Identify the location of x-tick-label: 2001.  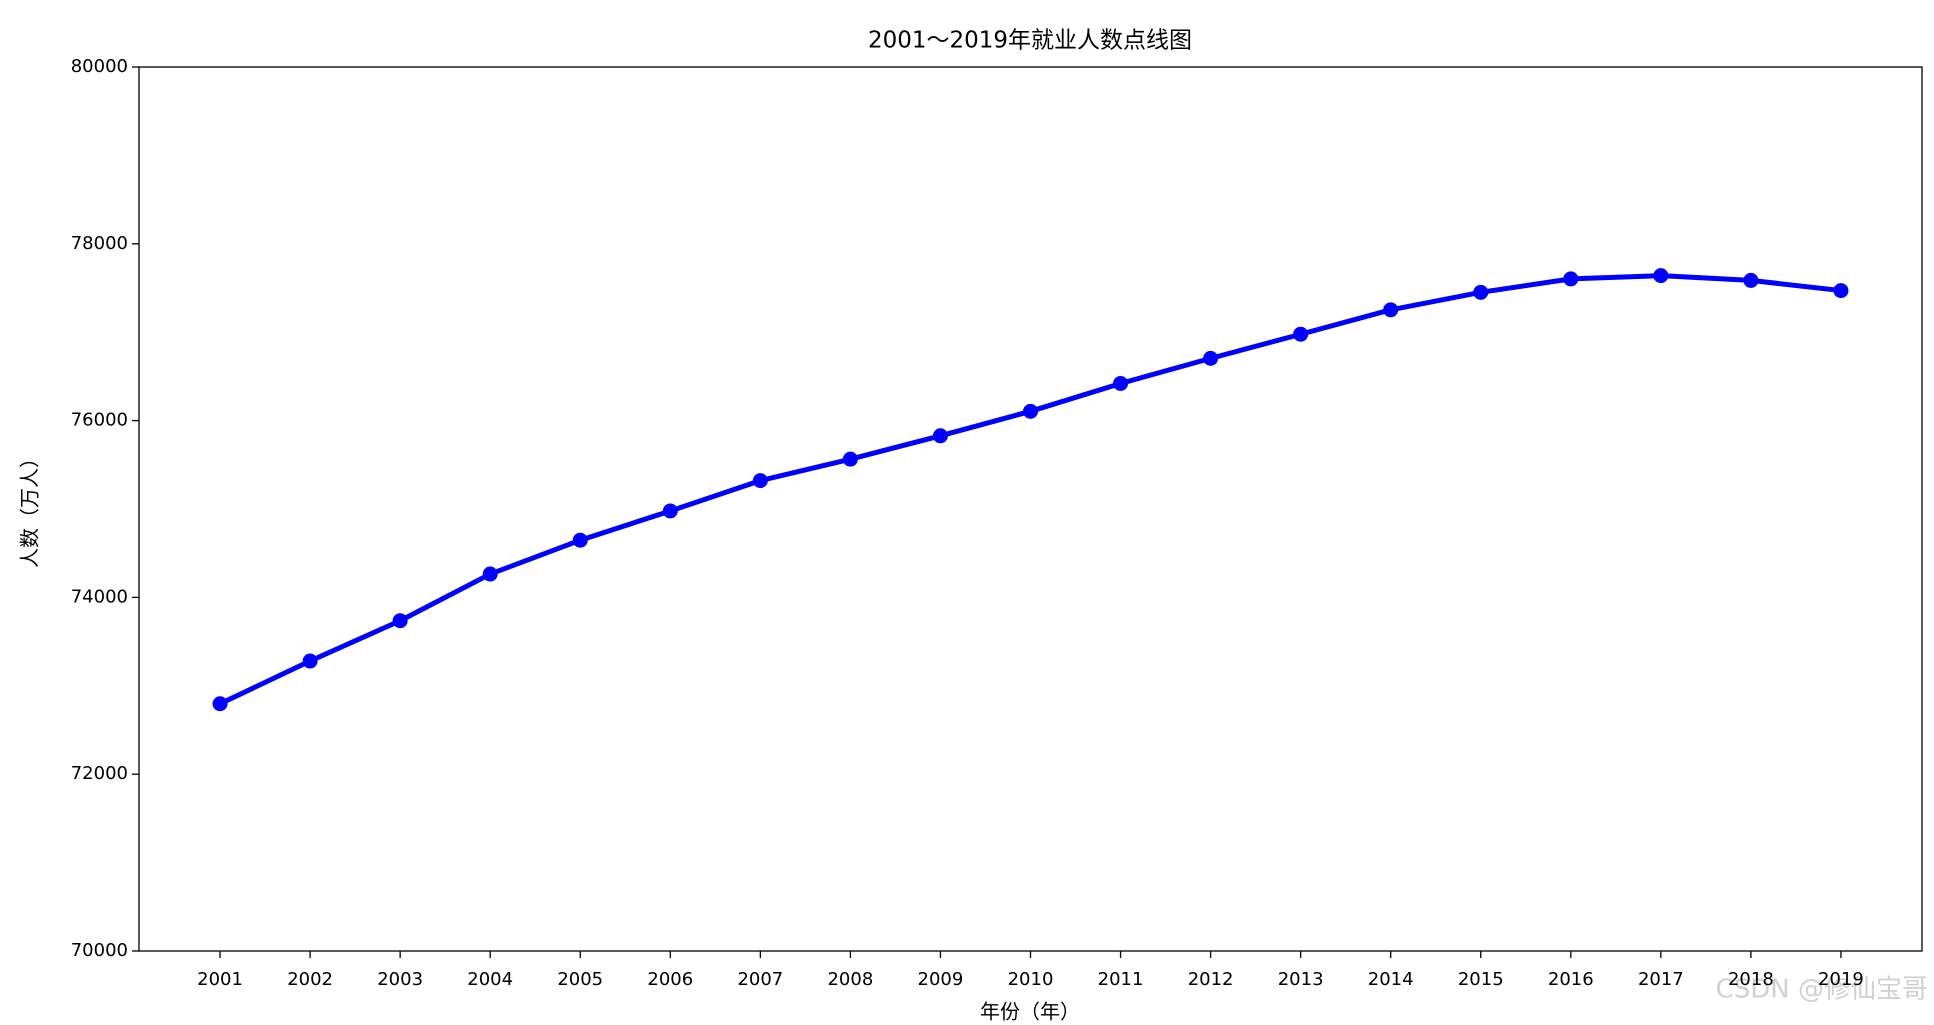
(220, 979).